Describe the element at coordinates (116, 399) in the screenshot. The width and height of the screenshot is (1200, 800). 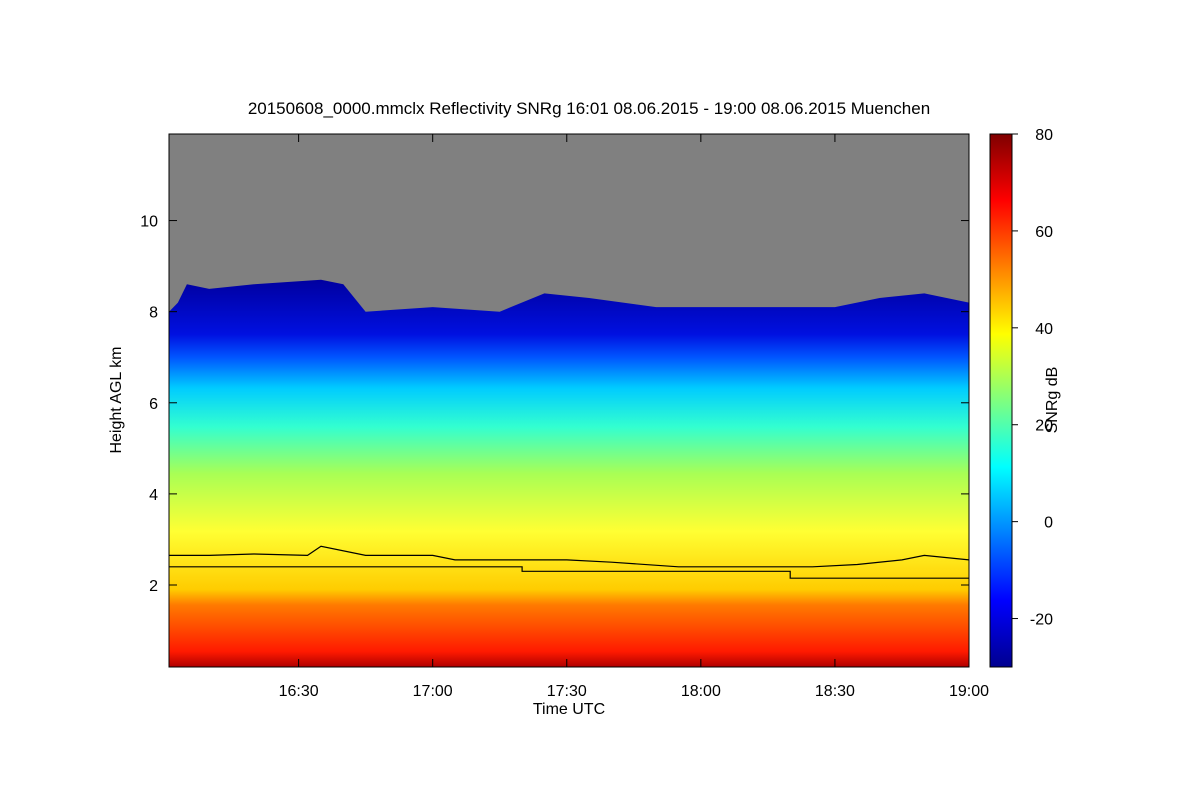
I see `y-axis-label: Height AGL km` at that location.